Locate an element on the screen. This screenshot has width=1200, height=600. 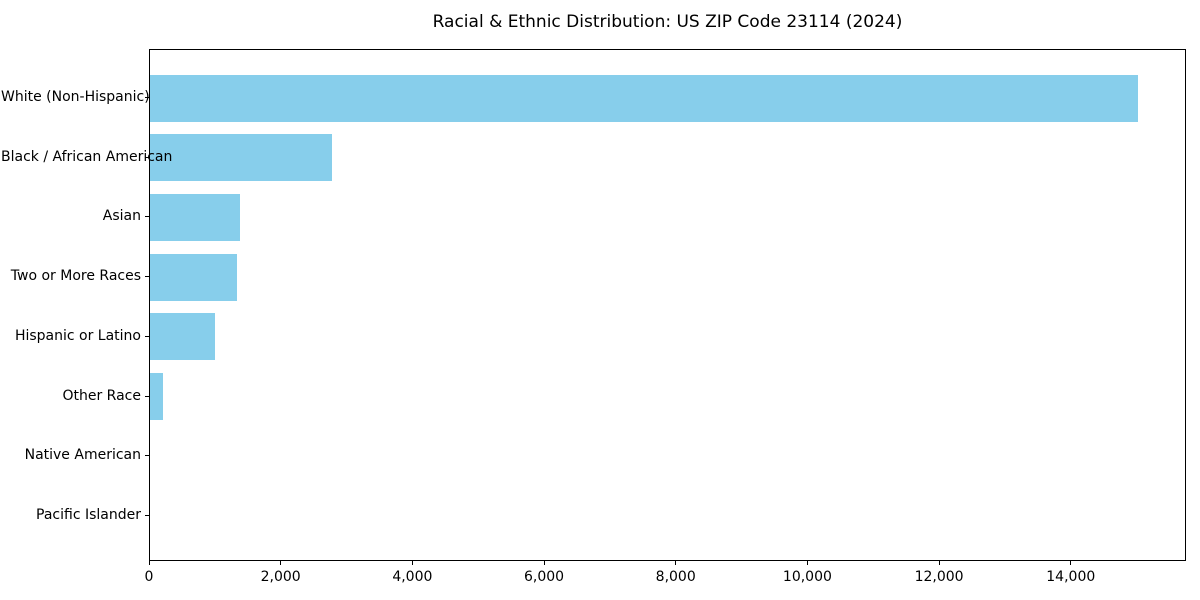
x-tick-label: 0 is located at coordinates (149, 577).